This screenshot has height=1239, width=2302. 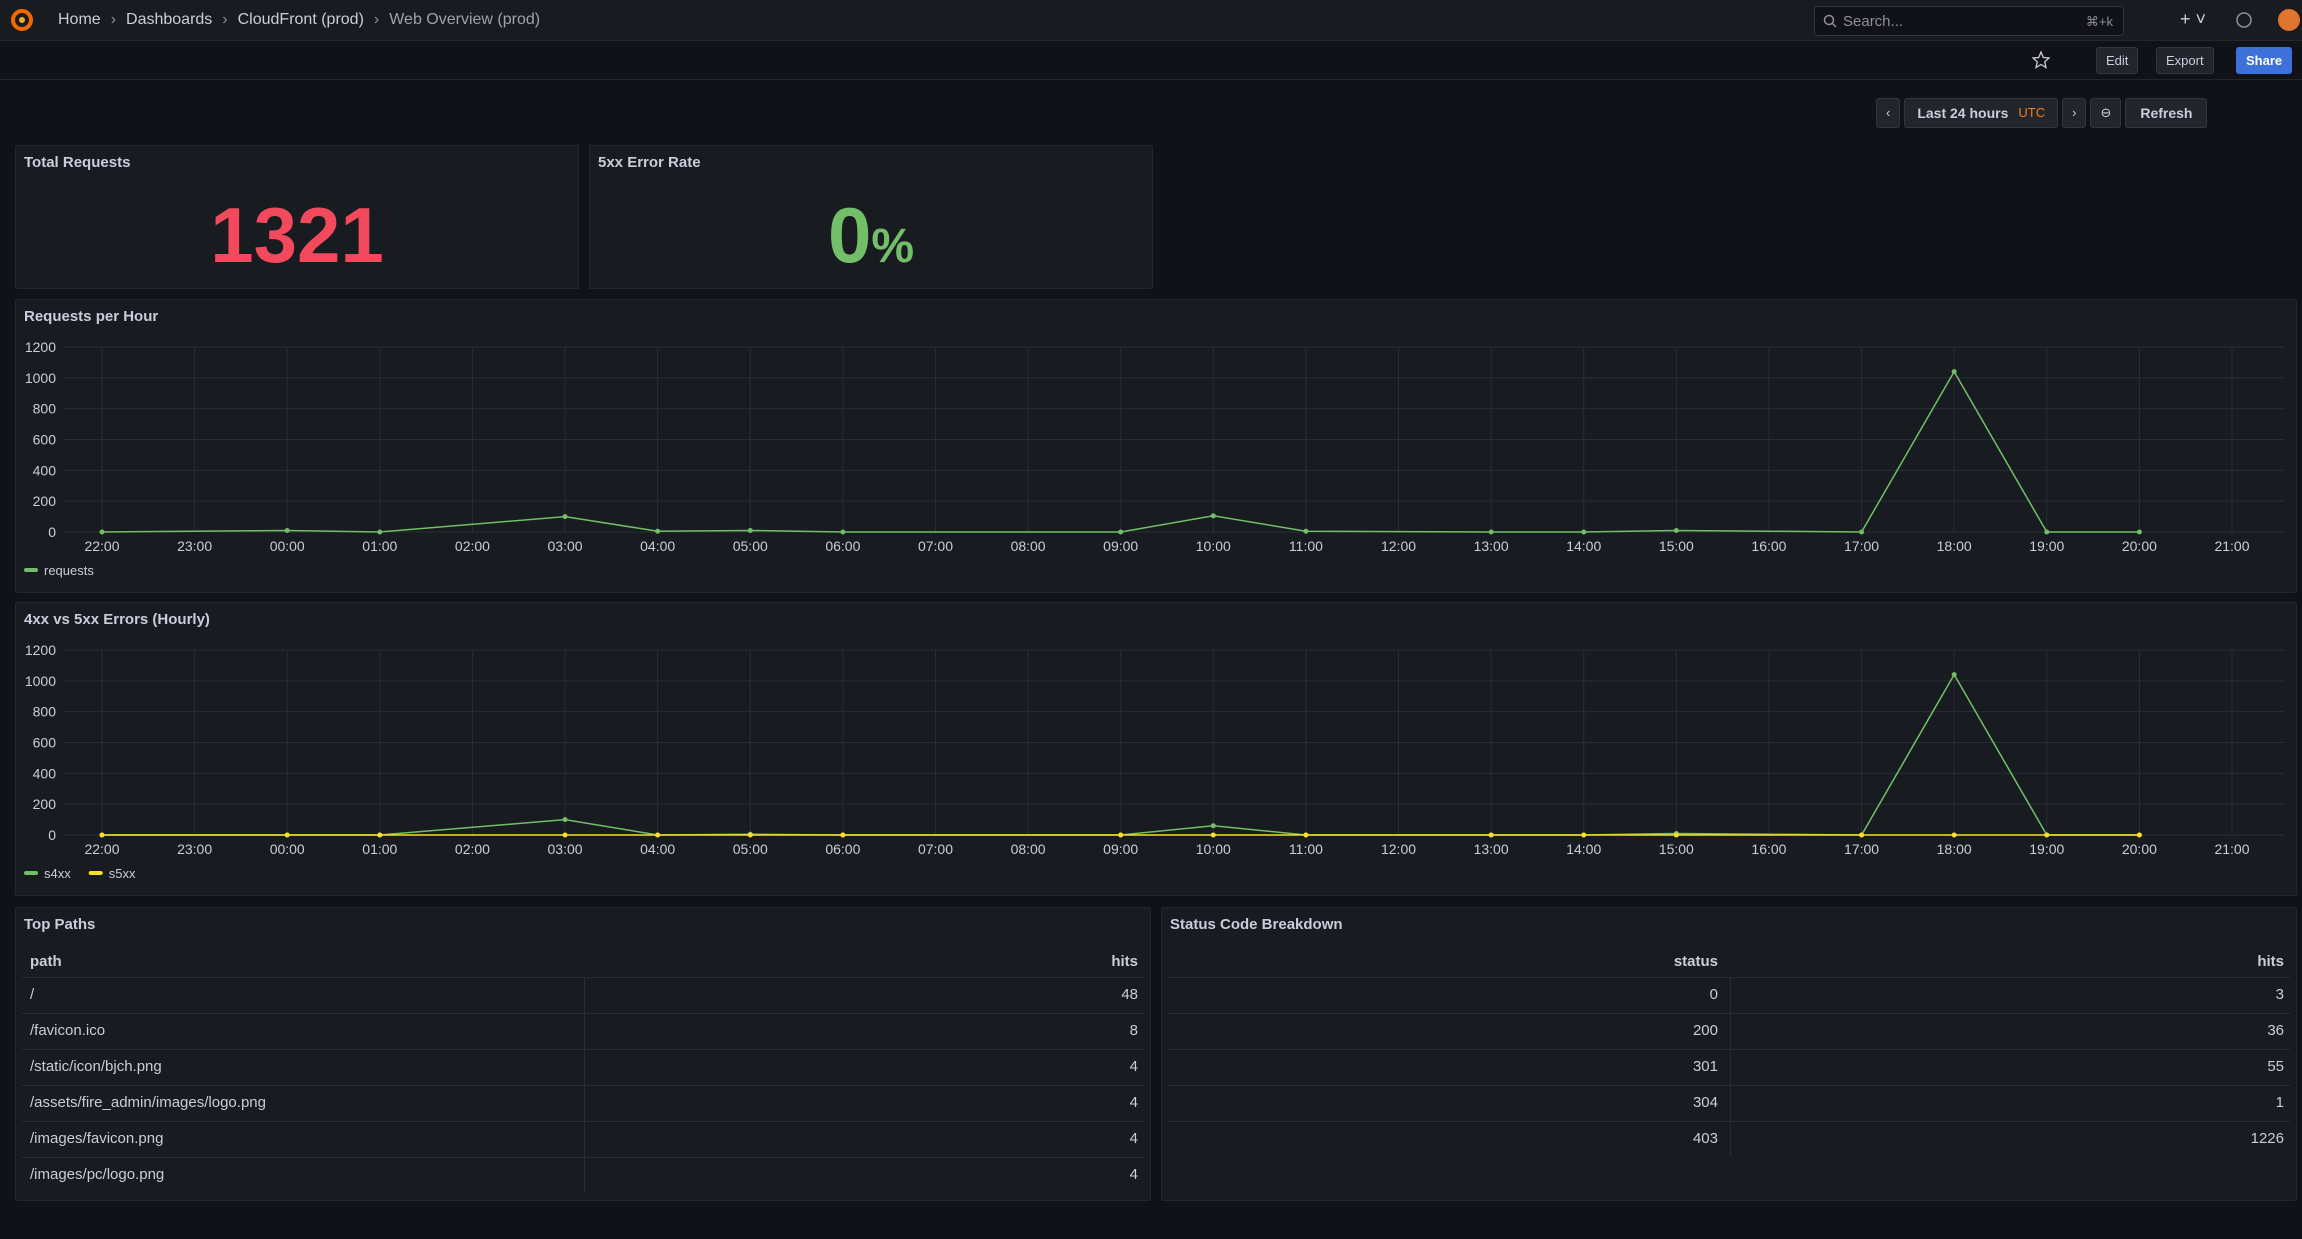 I want to click on breadcrumb: Dashboards, so click(x=169, y=19).